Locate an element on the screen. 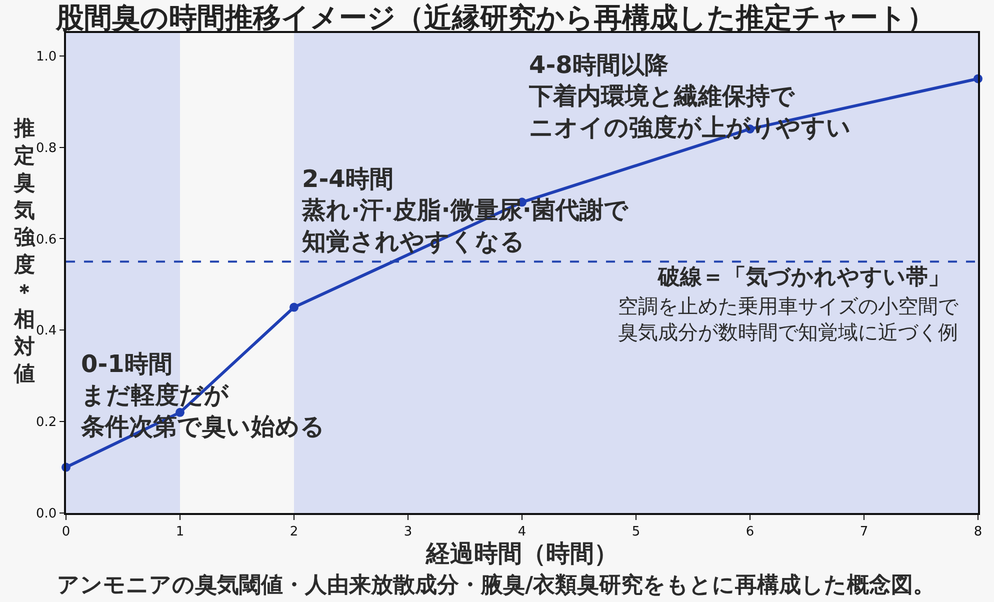 This screenshot has height=602, width=994. x-tick-label: 6 is located at coordinates (750, 532).